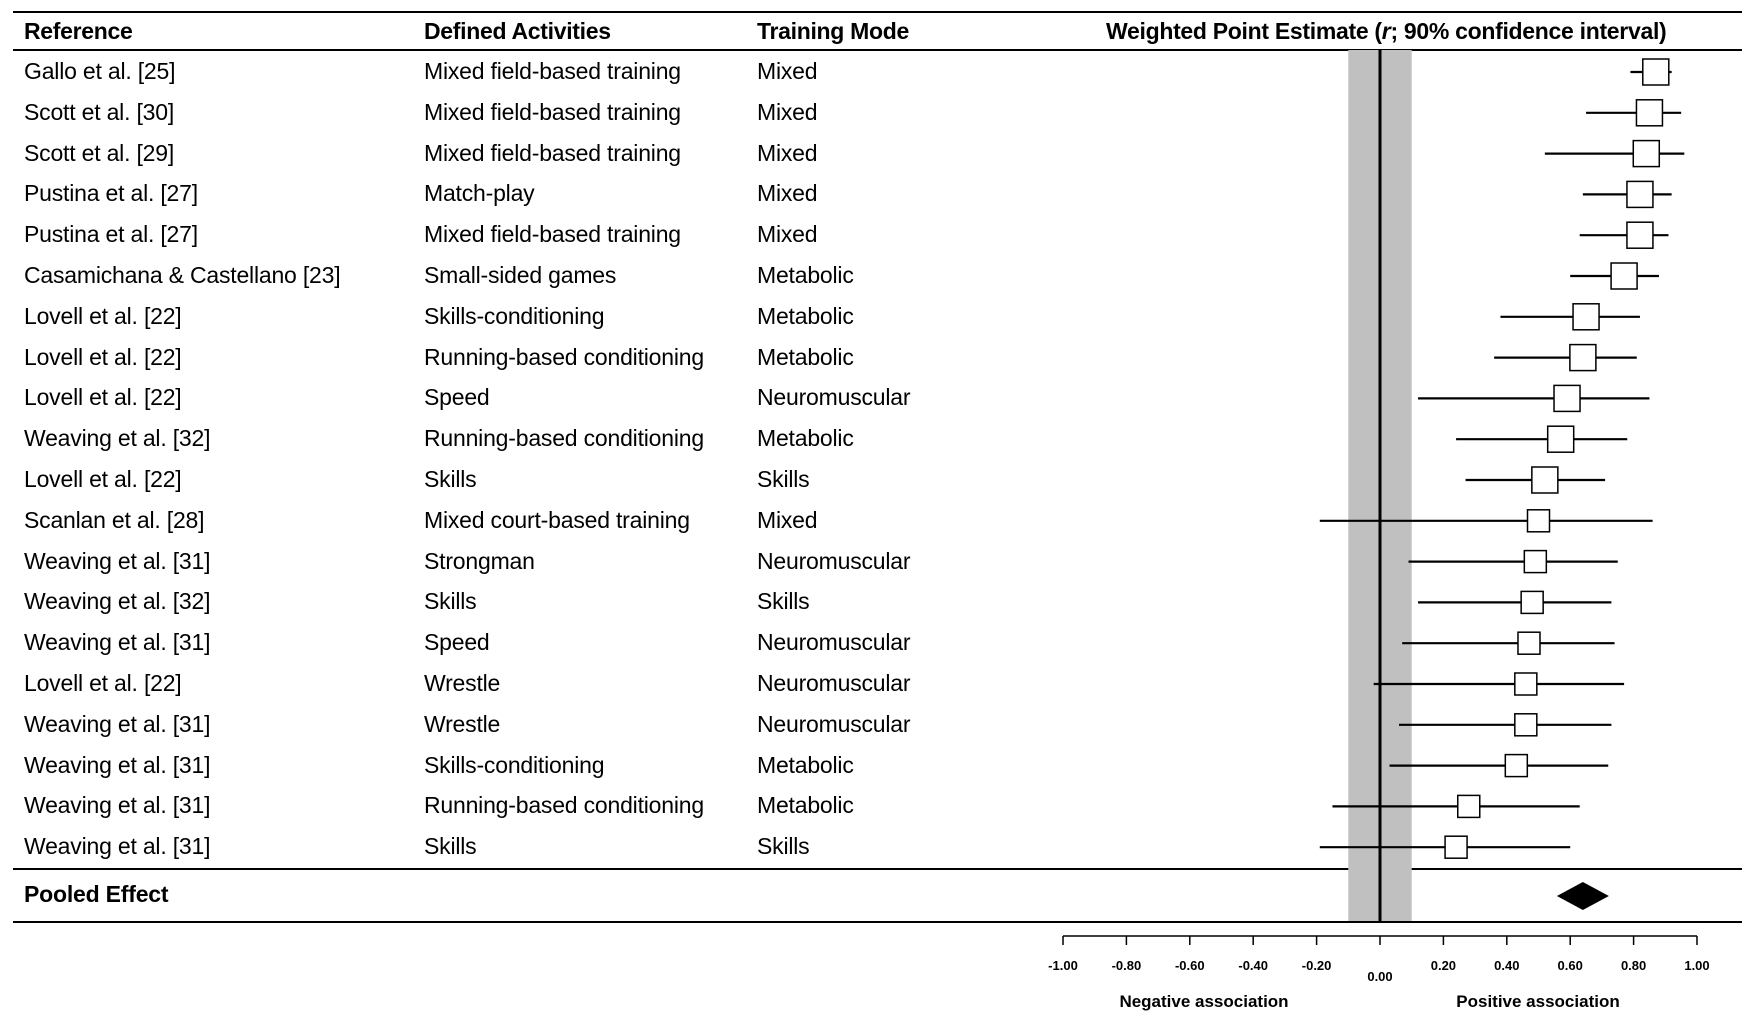  Describe the element at coordinates (1253, 965) in the screenshot. I see `x-tick-label: -0.40` at that location.